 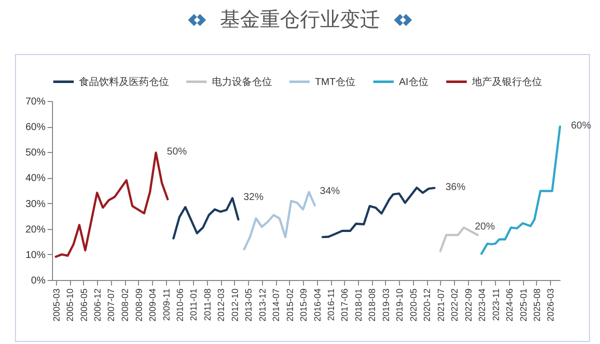 What do you see at coordinates (331, 304) in the screenshot?
I see `x-tick-label: 2016-11` at bounding box center [331, 304].